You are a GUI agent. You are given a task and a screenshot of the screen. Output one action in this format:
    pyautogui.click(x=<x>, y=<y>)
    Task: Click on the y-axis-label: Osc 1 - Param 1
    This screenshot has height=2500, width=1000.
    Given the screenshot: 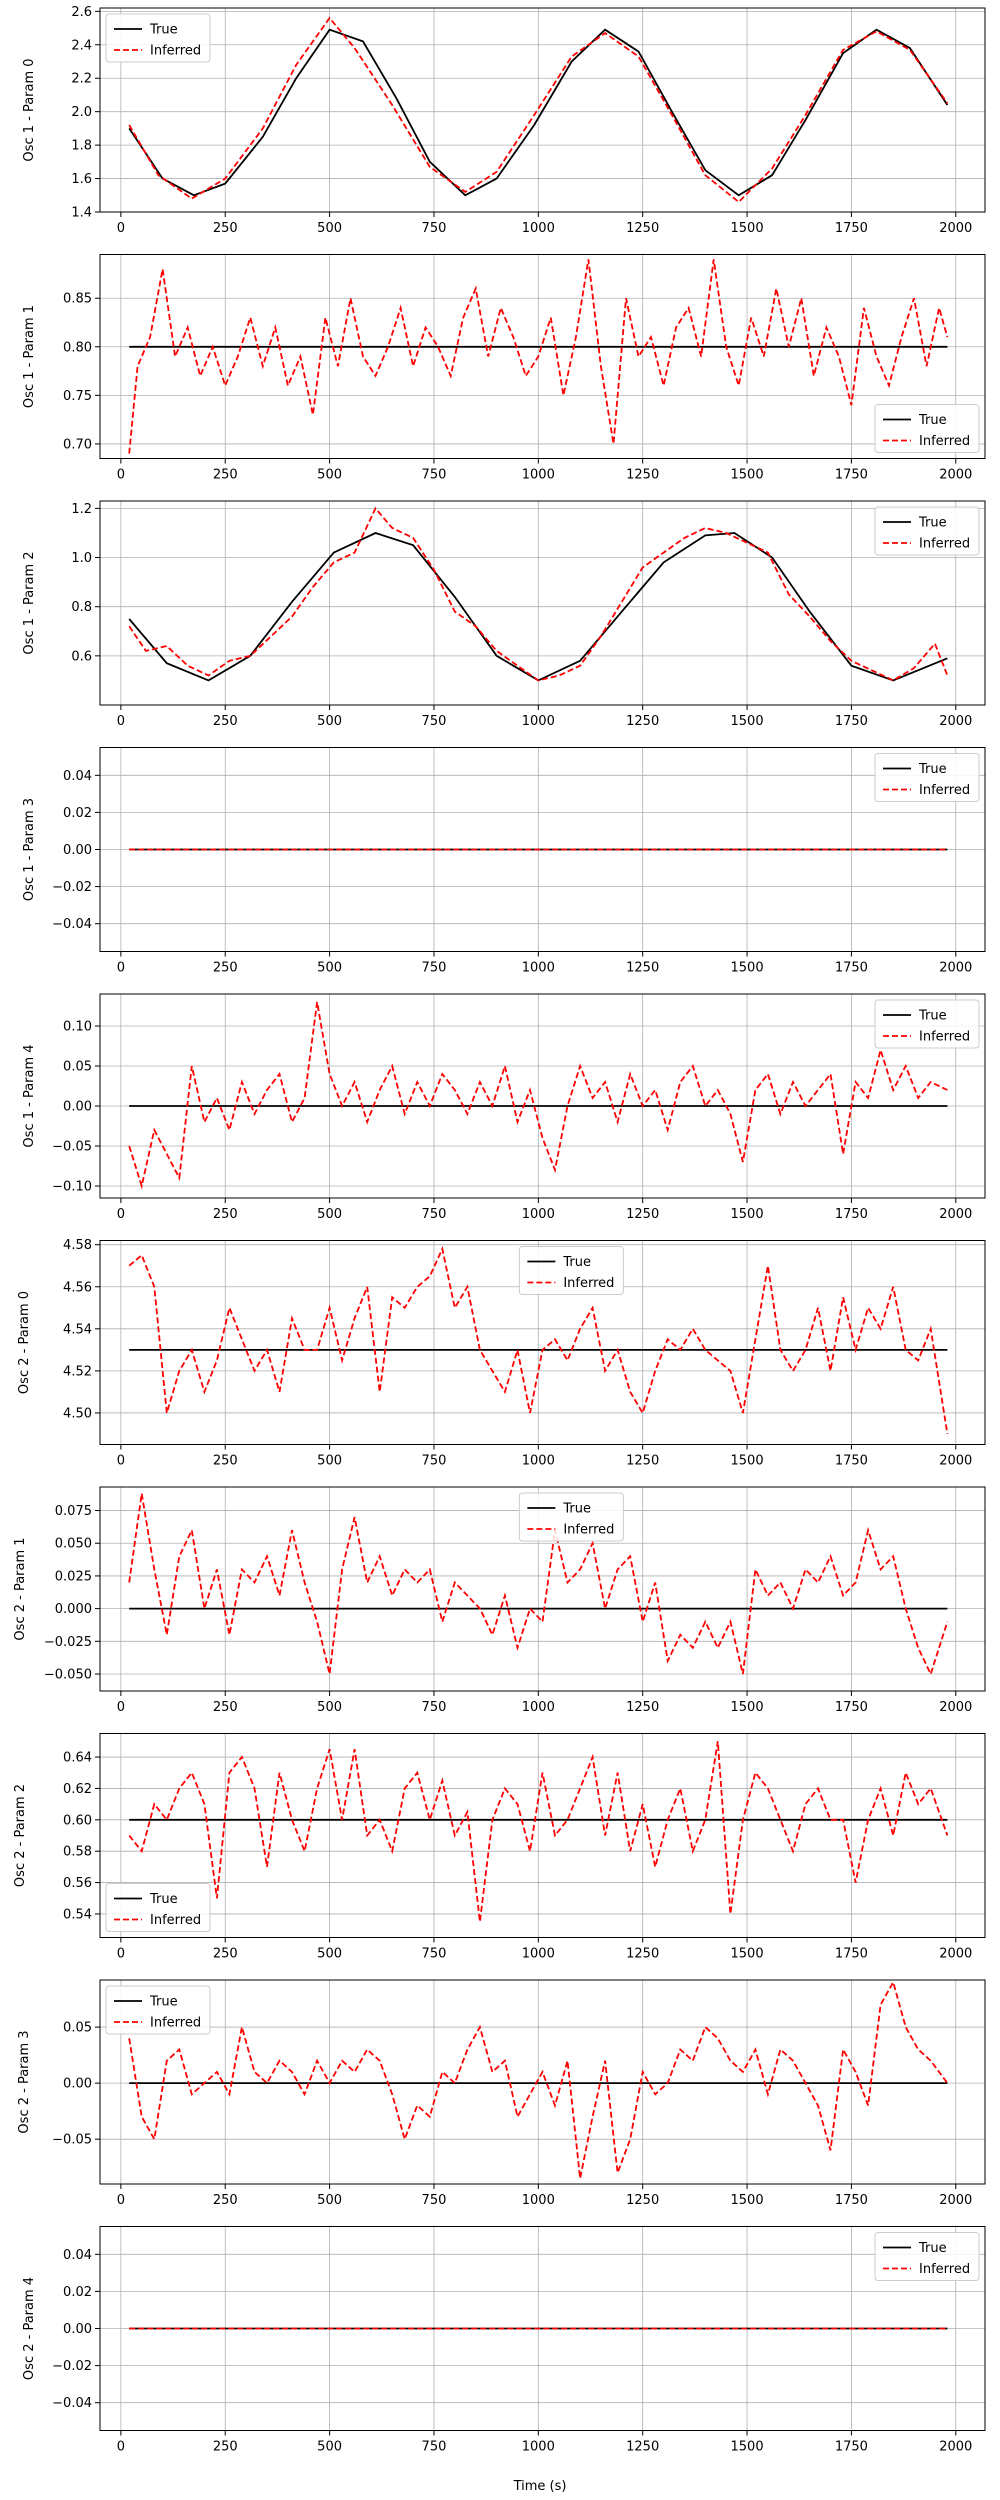 What is the action you would take?
    pyautogui.click(x=29, y=356)
    